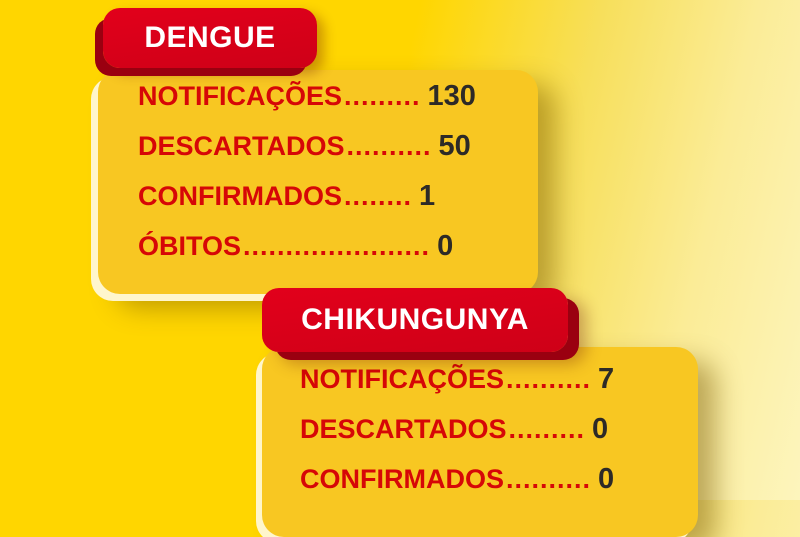 The image size is (800, 537). What do you see at coordinates (190, 246) in the screenshot?
I see `stat-label: ÓBITOS` at bounding box center [190, 246].